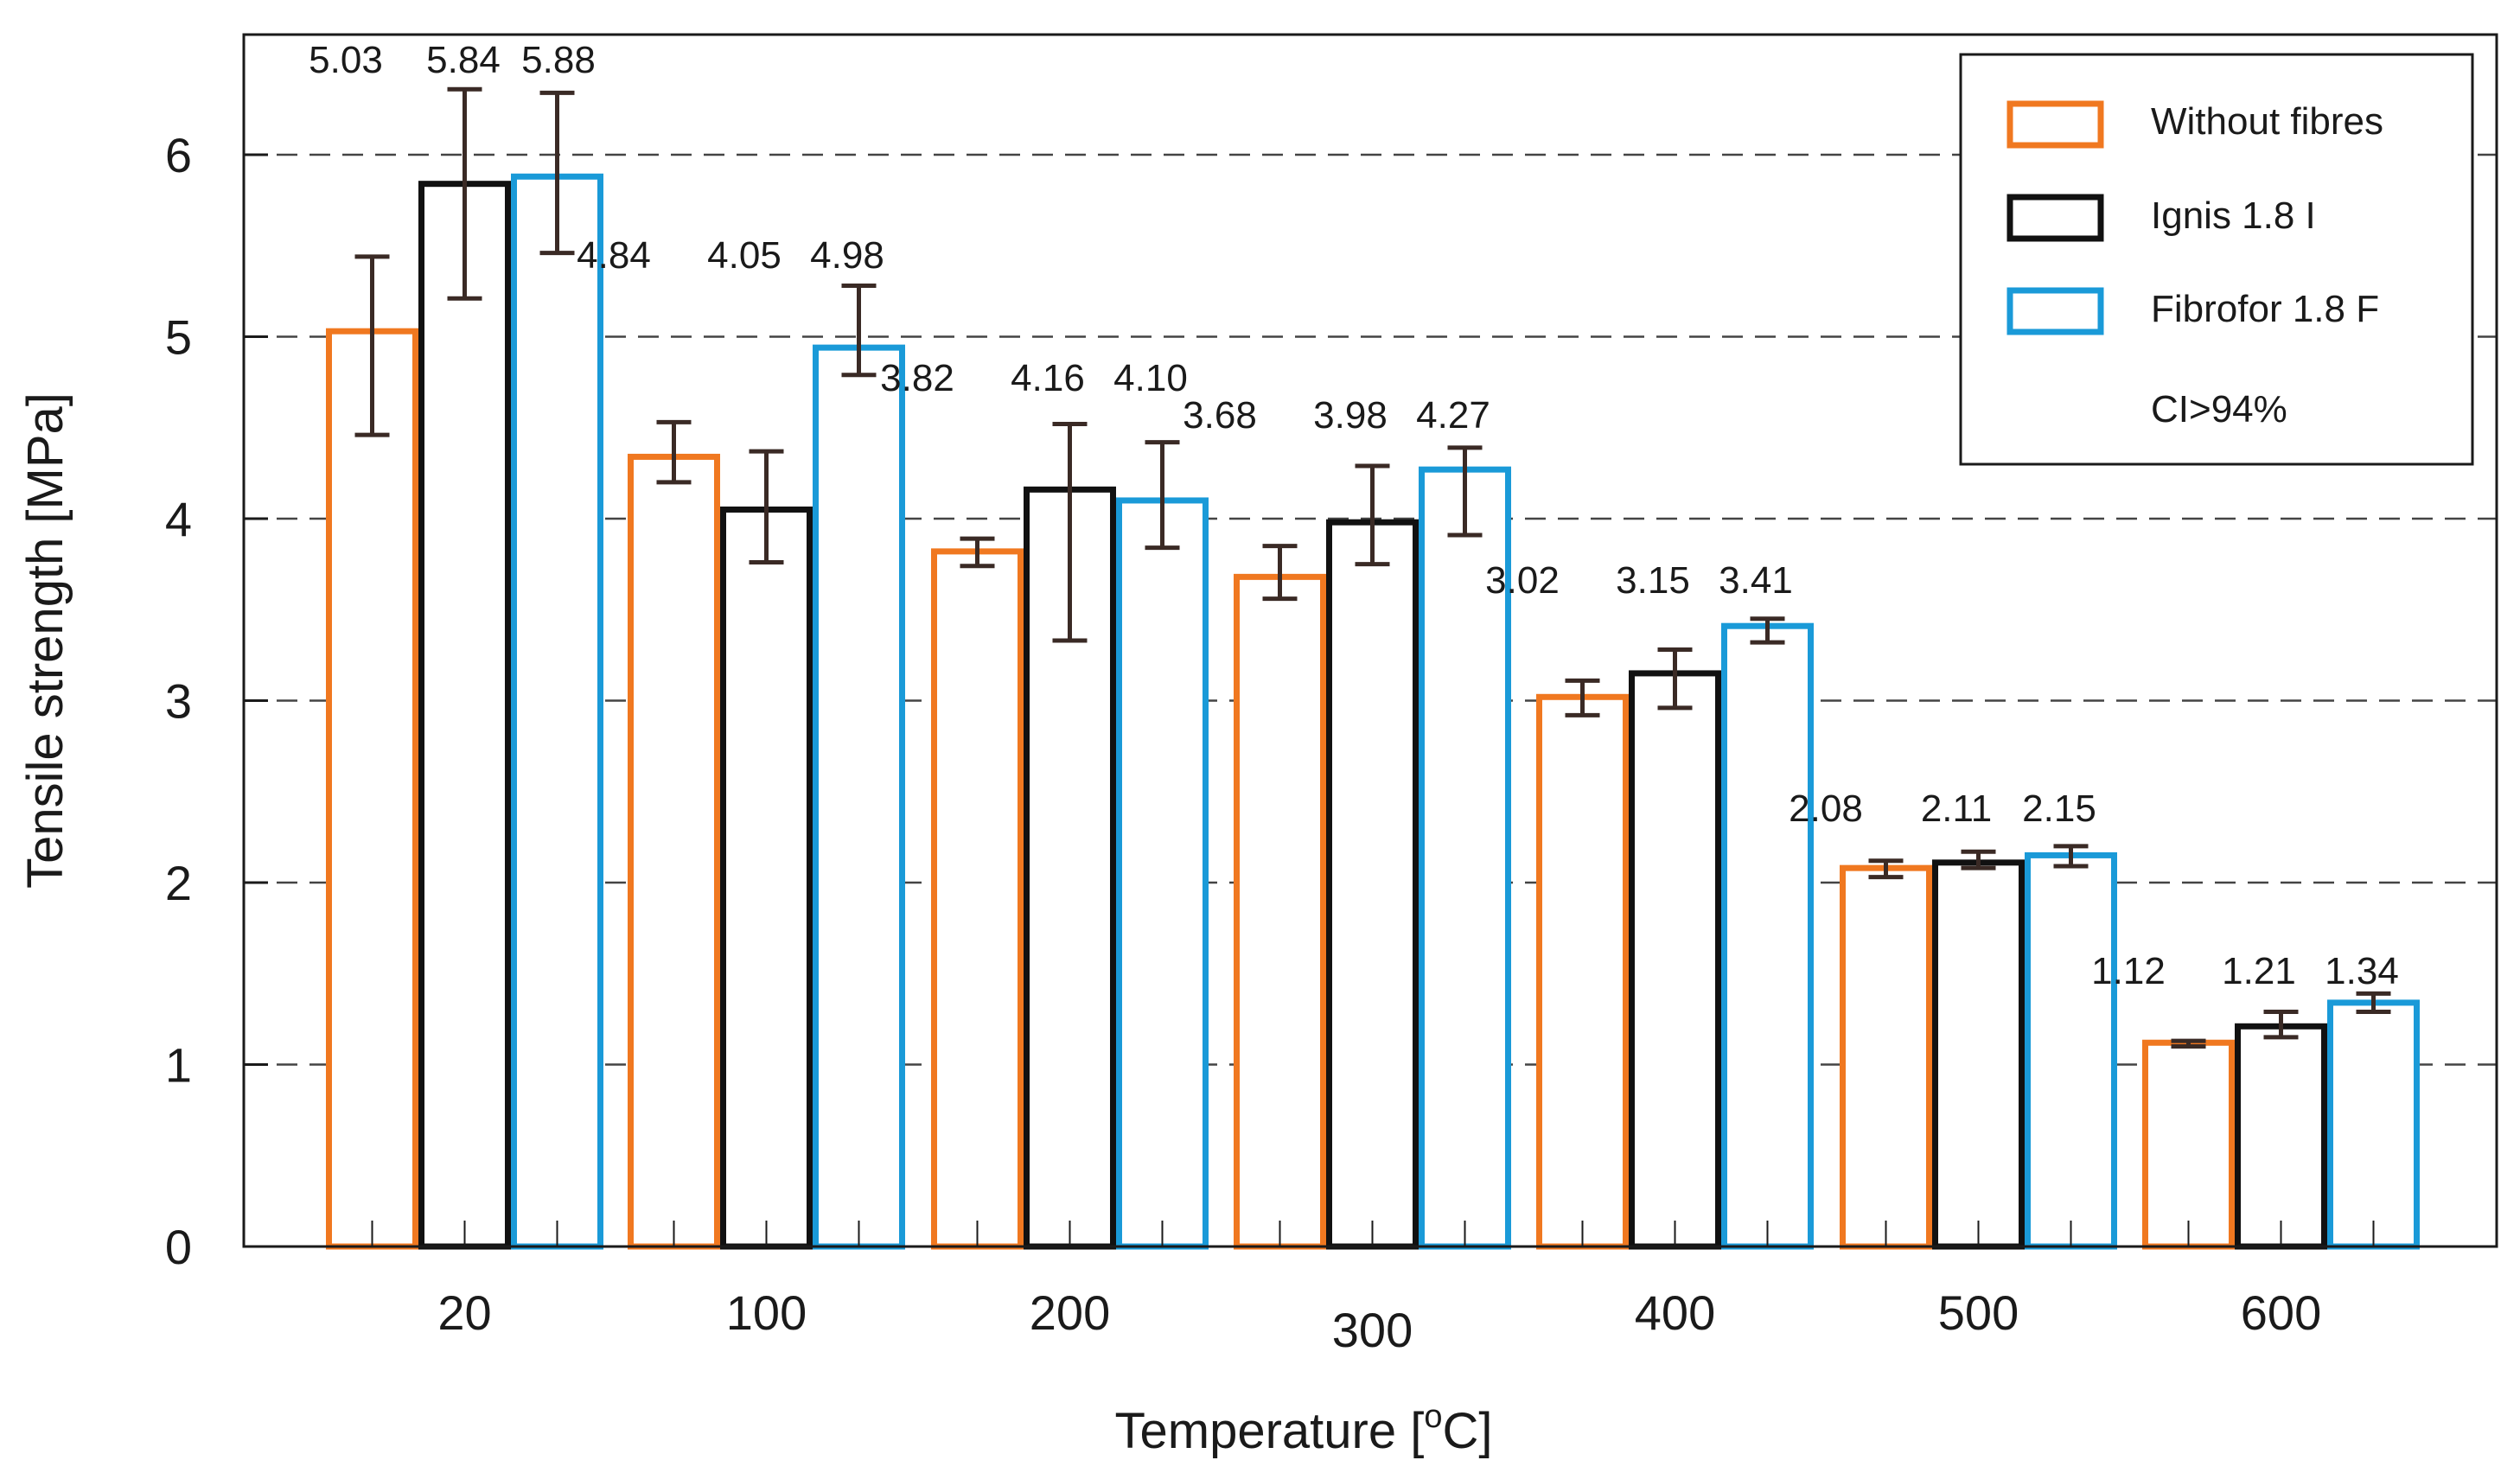 This screenshot has height=1473, width=2520. I want to click on y-axis-title: Tensile strength [MPa], so click(45, 640).